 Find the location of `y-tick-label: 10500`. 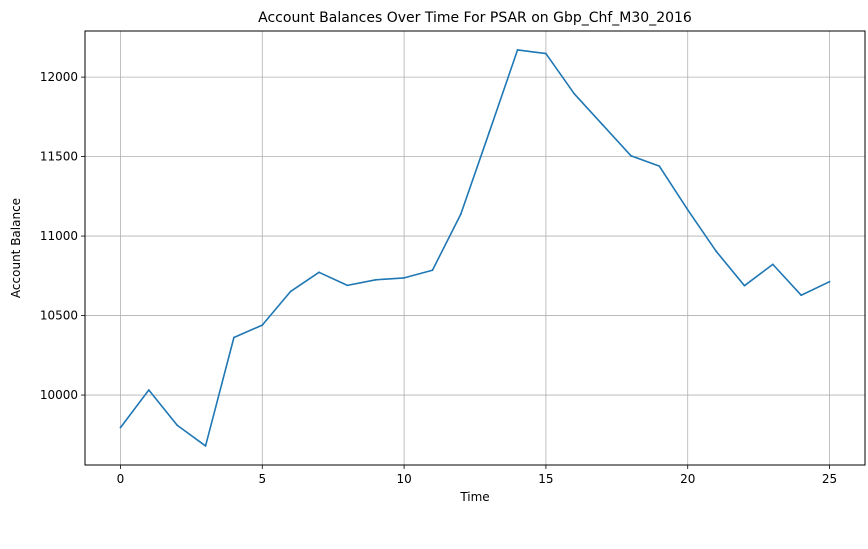

y-tick-label: 10500 is located at coordinates (59, 316).